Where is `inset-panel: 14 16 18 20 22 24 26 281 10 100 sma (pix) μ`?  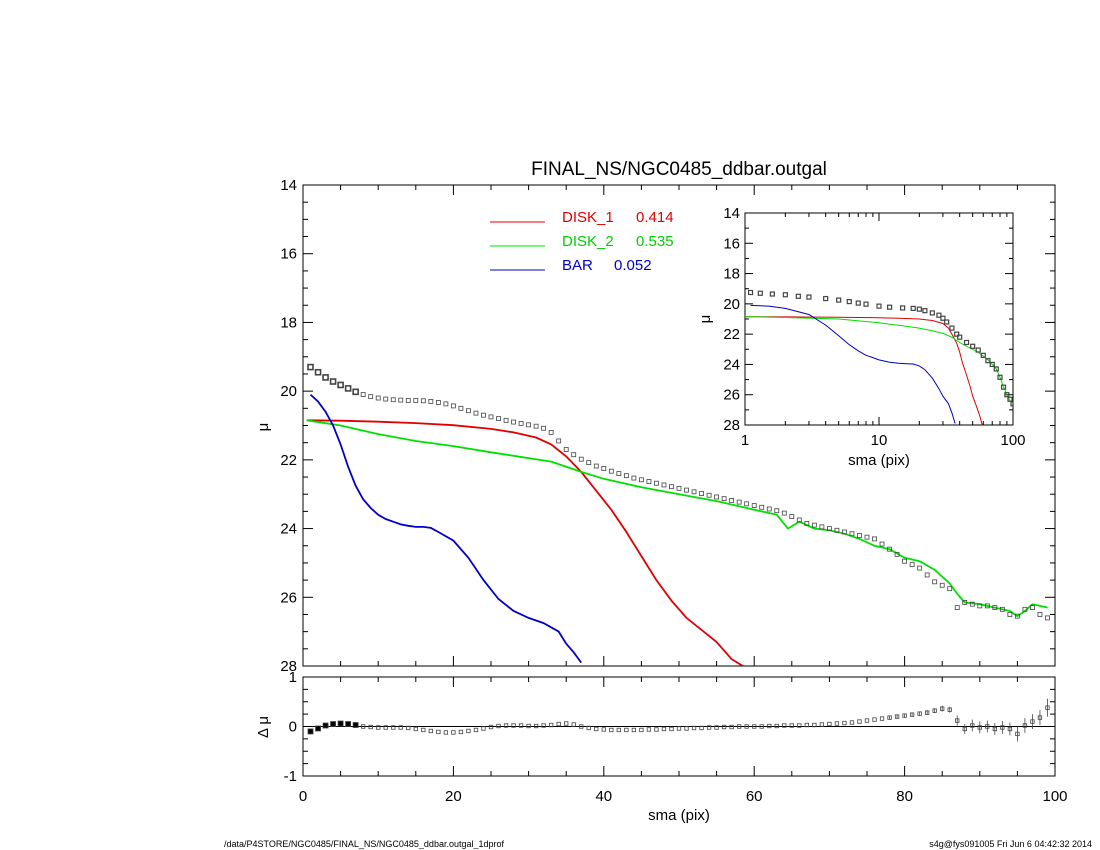 inset-panel: 14 16 18 20 22 24 26 281 10 100 sma (pix) μ is located at coordinates (861, 337).